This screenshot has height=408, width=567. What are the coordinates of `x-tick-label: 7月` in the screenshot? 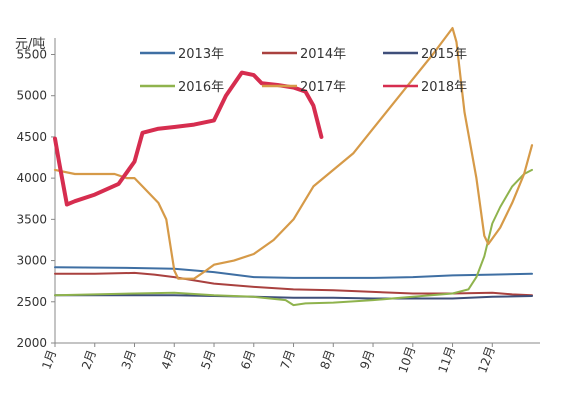 It's located at (288, 359).